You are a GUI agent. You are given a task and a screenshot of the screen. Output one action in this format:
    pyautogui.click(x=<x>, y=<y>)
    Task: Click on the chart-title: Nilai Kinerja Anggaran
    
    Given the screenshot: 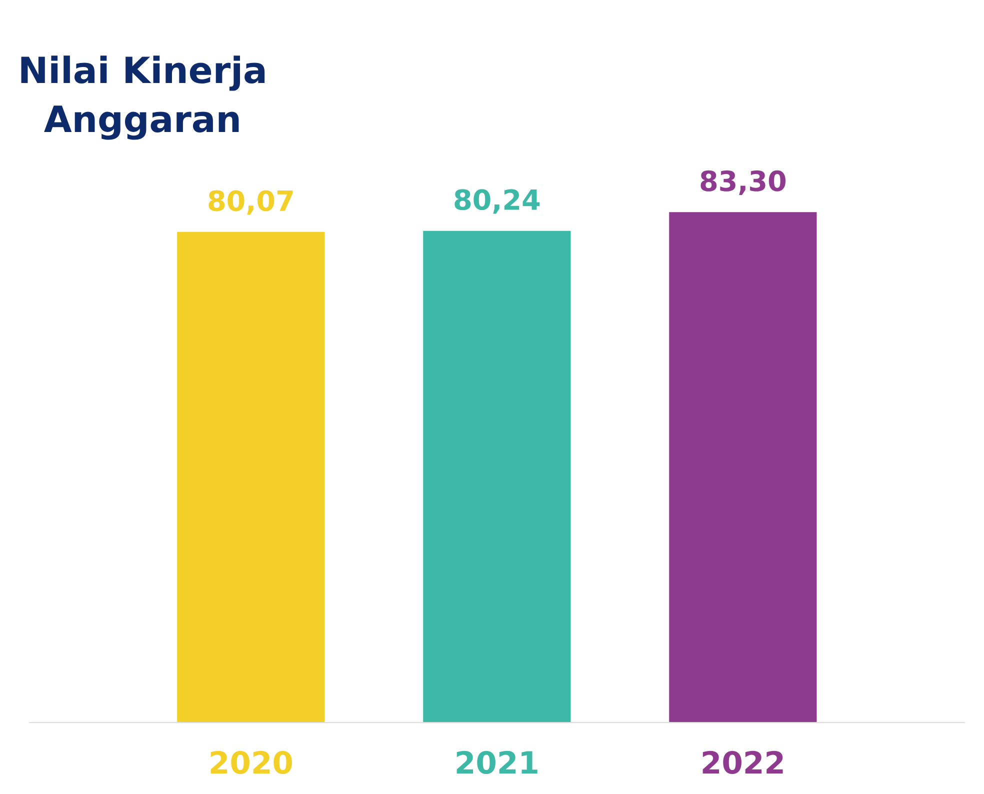 What is the action you would take?
    pyautogui.click(x=143, y=98)
    